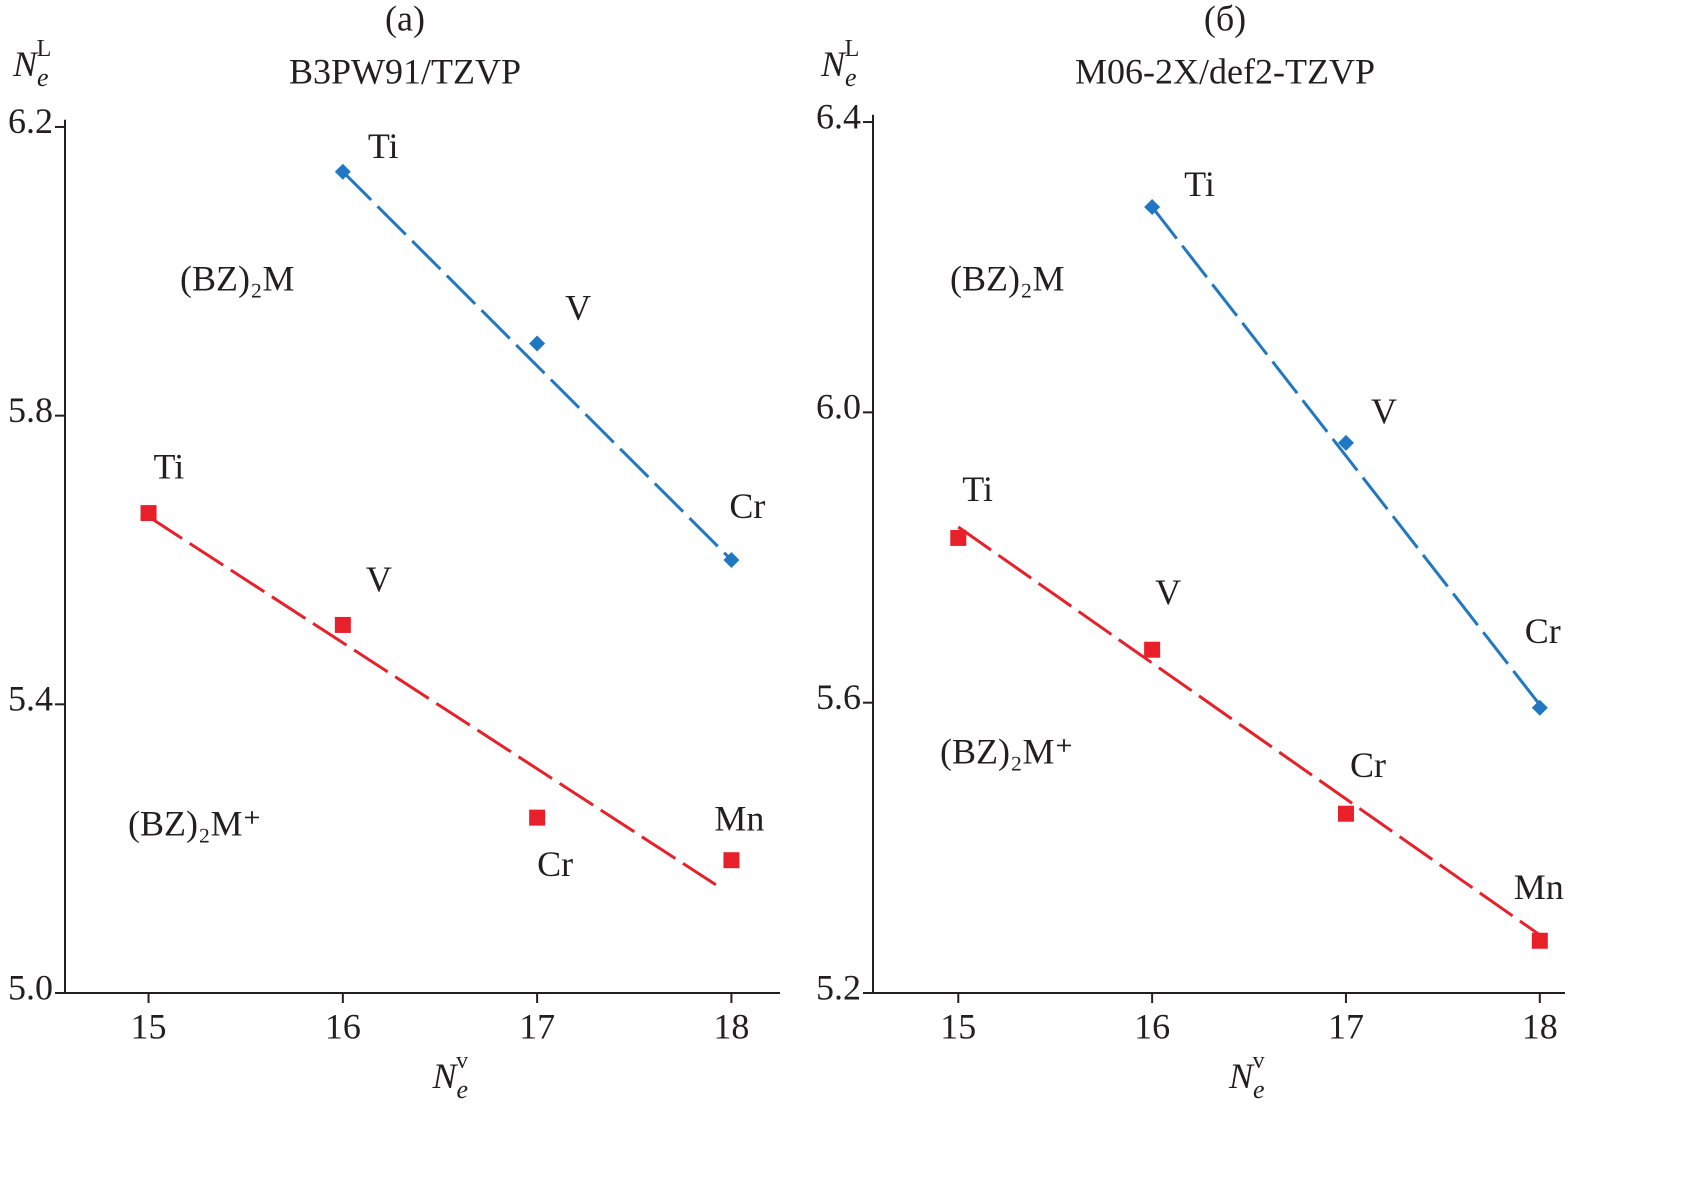 This screenshot has height=1195, width=1694. Describe the element at coordinates (838, 697) in the screenshot. I see `y-tick-label: 5.6` at that location.